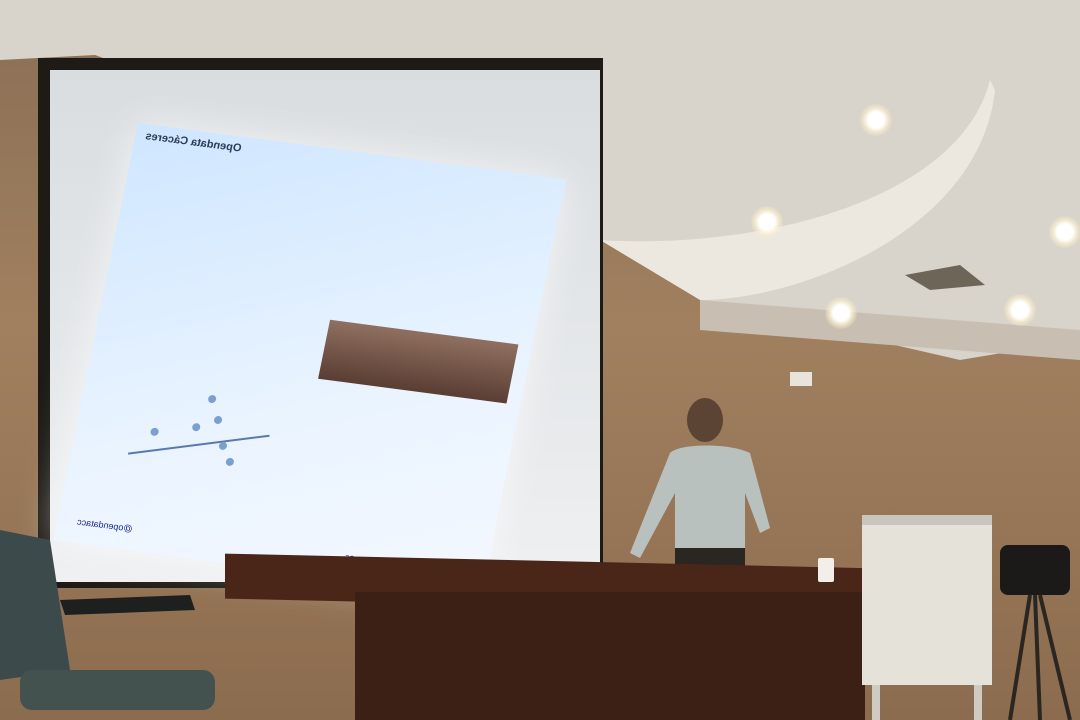 The height and width of the screenshot is (720, 1080). Describe the element at coordinates (107, 620) in the screenshot. I see `chair` at that location.